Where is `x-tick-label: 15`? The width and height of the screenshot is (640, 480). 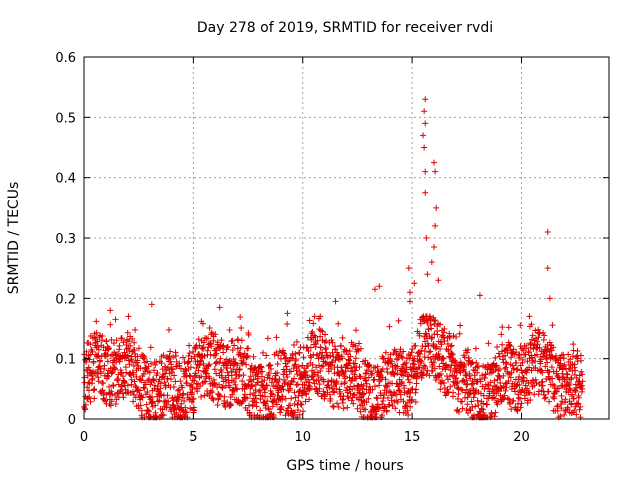 x-tick-label: 15 is located at coordinates (412, 437).